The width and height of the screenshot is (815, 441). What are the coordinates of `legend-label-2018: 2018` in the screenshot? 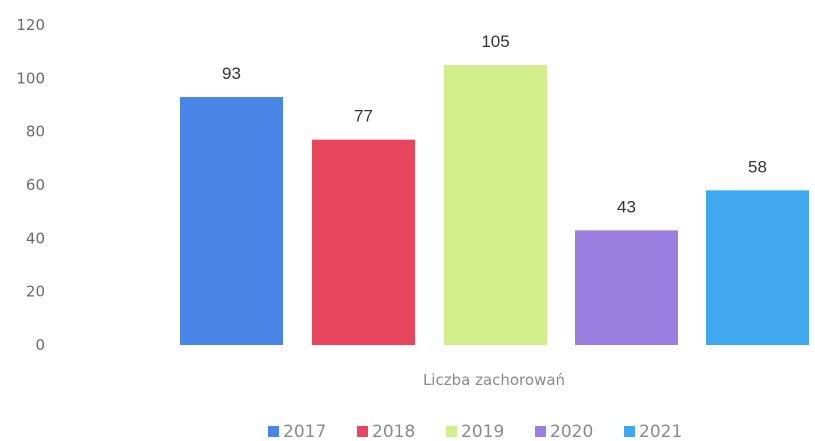 It's located at (393, 431).